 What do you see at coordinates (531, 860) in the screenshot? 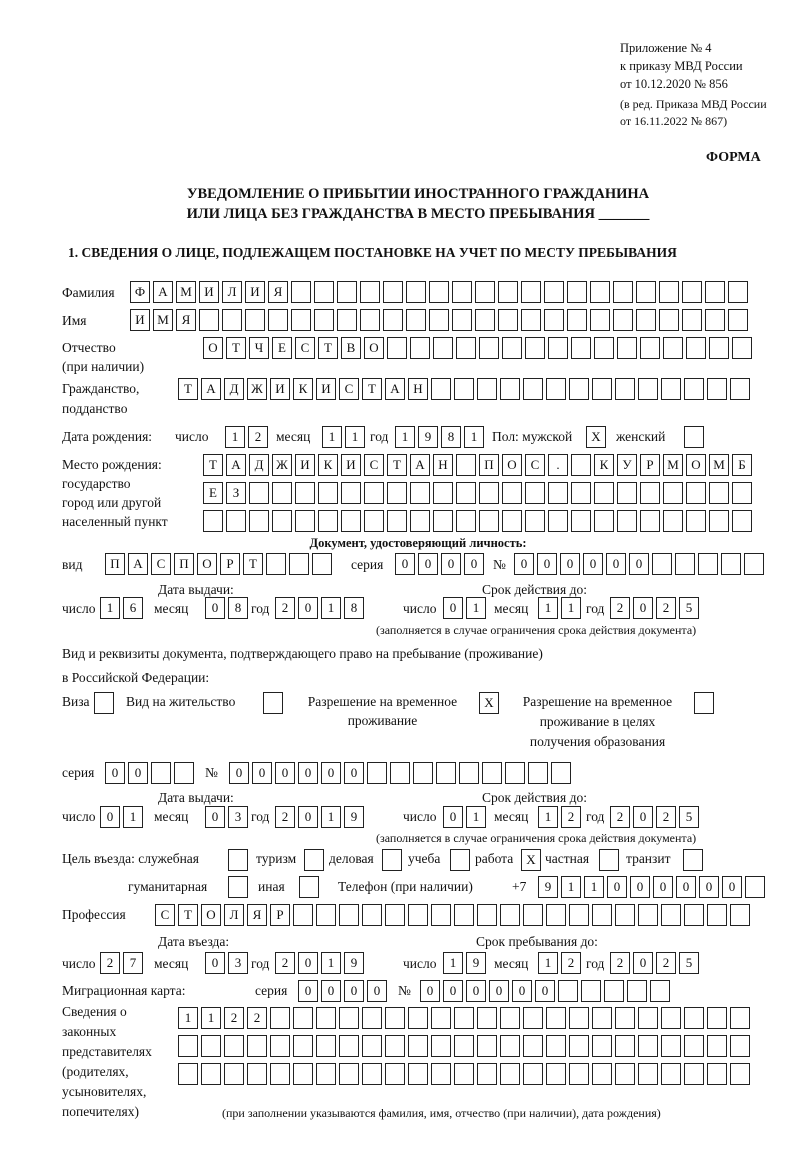
I see `char-cell: X` at bounding box center [531, 860].